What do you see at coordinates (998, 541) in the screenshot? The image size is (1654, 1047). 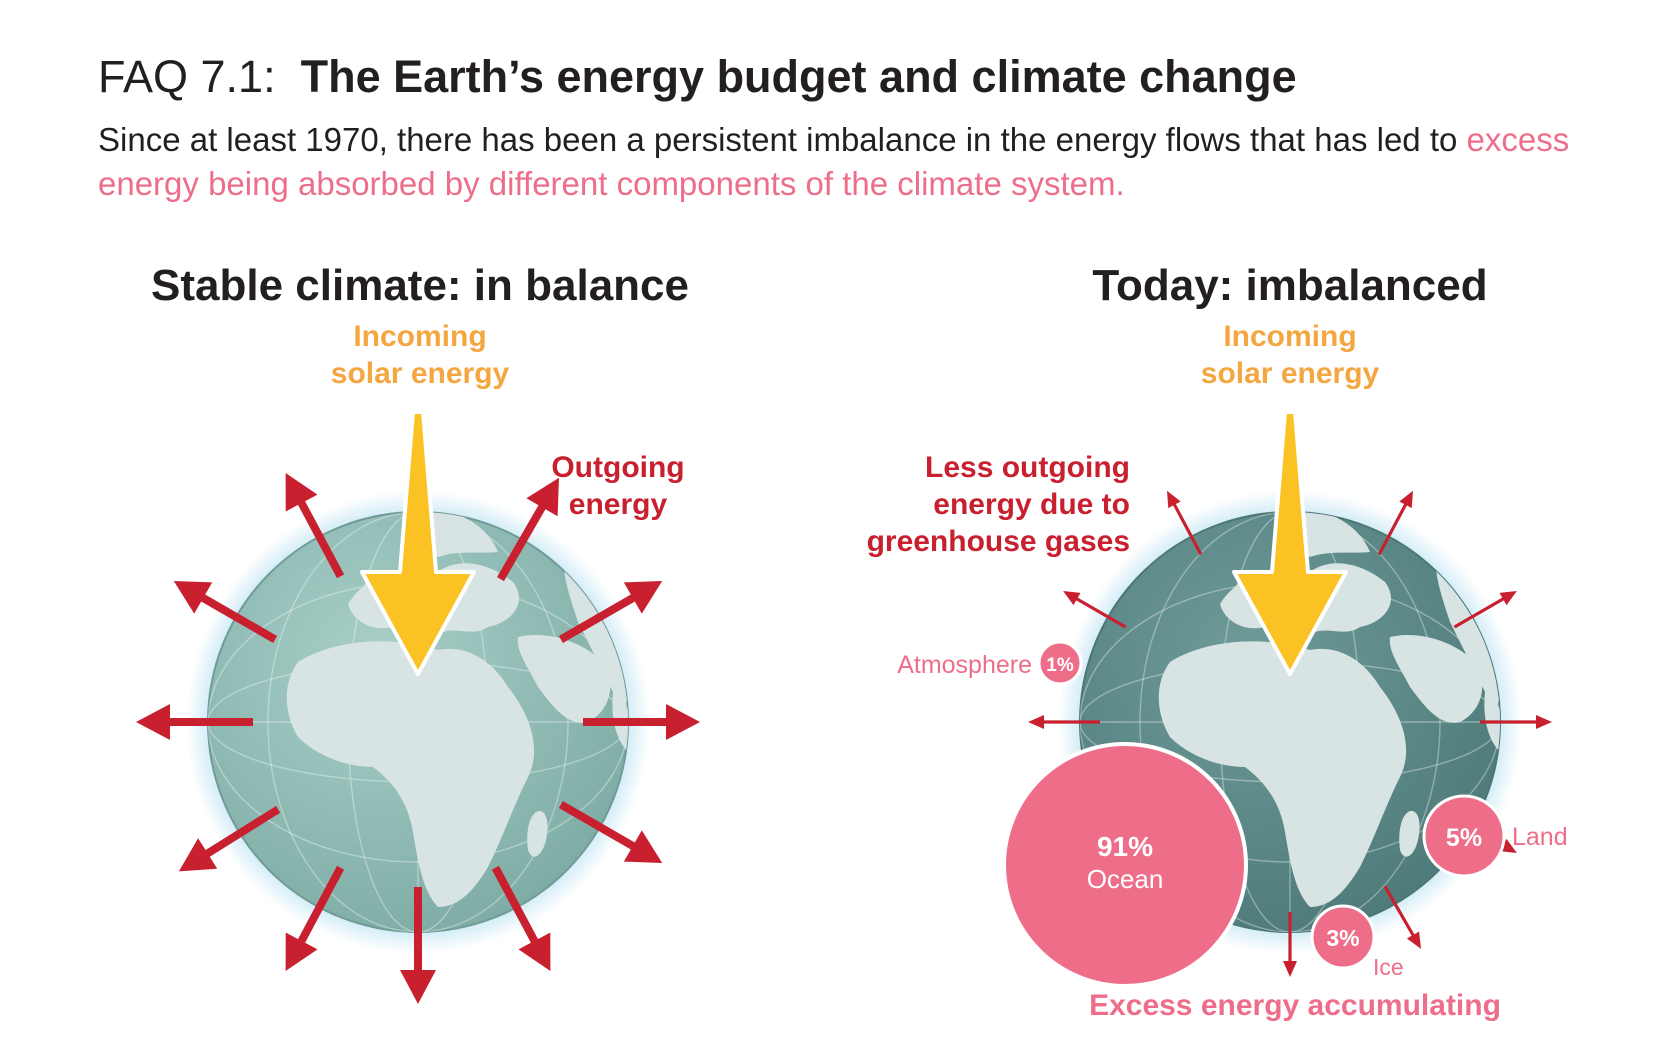 I see `less-outgoing-label-3: greenhouse gases` at bounding box center [998, 541].